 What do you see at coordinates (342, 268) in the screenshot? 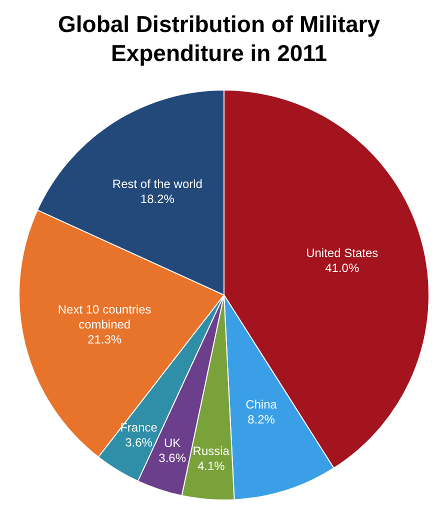
I see `data-label: 41.0%` at bounding box center [342, 268].